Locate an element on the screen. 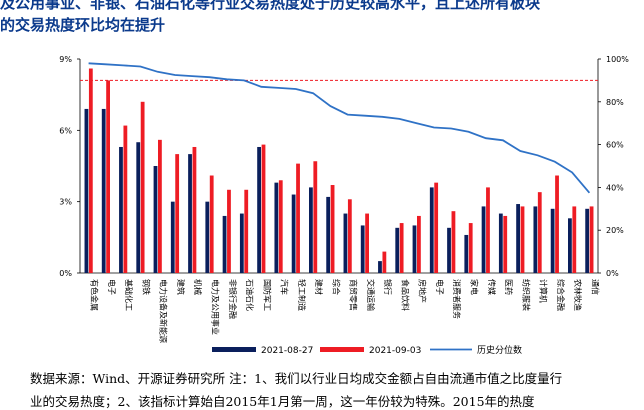 This screenshot has height=410, width=644. category-label: 钢铁 is located at coordinates (146, 287).